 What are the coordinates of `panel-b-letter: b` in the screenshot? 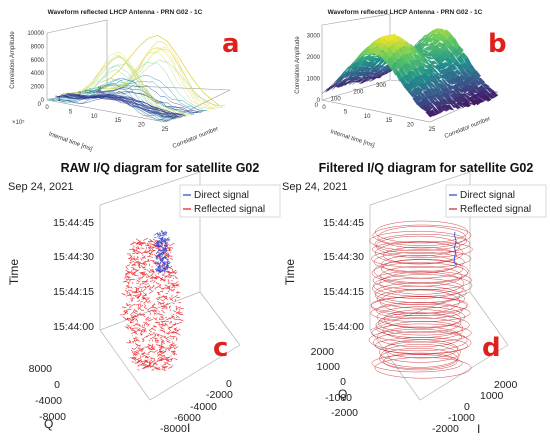 It's located at (497, 44).